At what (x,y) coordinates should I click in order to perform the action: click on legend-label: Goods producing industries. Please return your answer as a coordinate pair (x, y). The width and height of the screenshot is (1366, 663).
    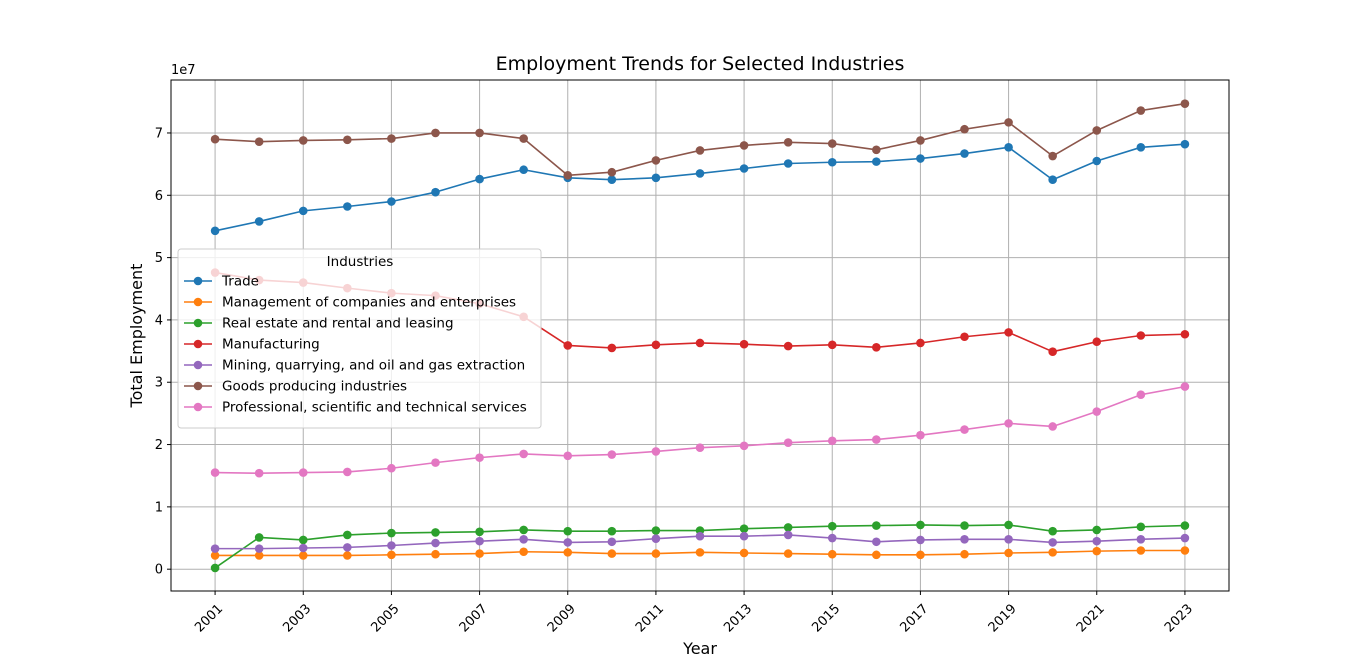
    Looking at the image, I should click on (314, 387).